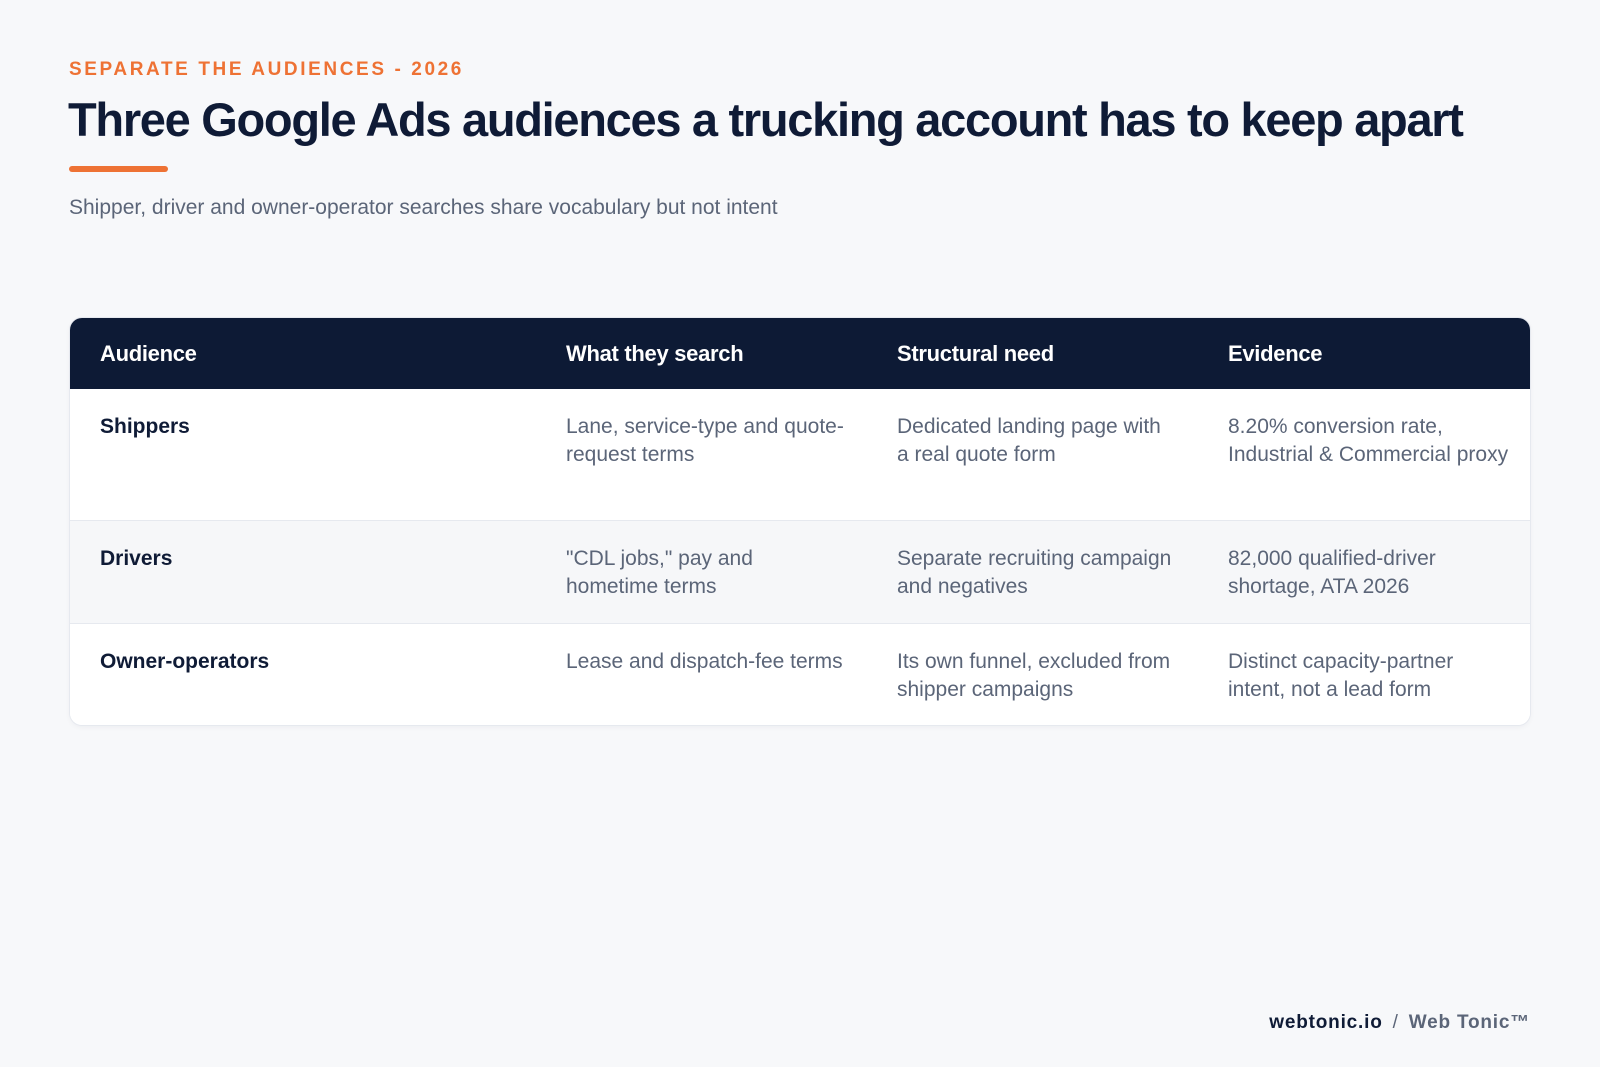  Describe the element at coordinates (303, 673) in the screenshot. I see `audience-cell: Owner-operators` at that location.